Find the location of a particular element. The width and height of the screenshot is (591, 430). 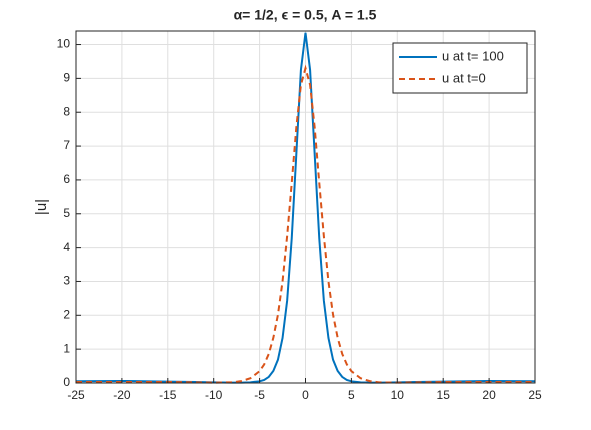

y-tick-label: 7 is located at coordinates (66, 145).